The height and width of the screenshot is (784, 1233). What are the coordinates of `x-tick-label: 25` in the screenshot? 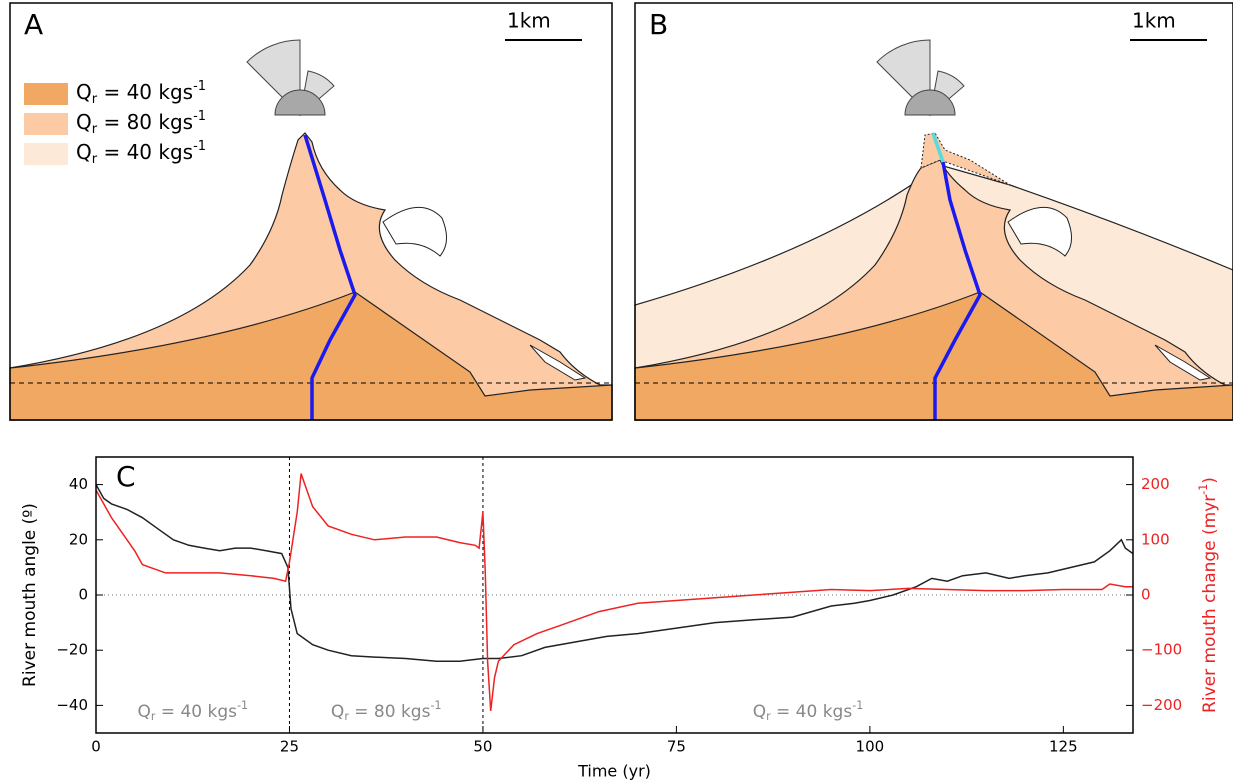 It's located at (289, 747).